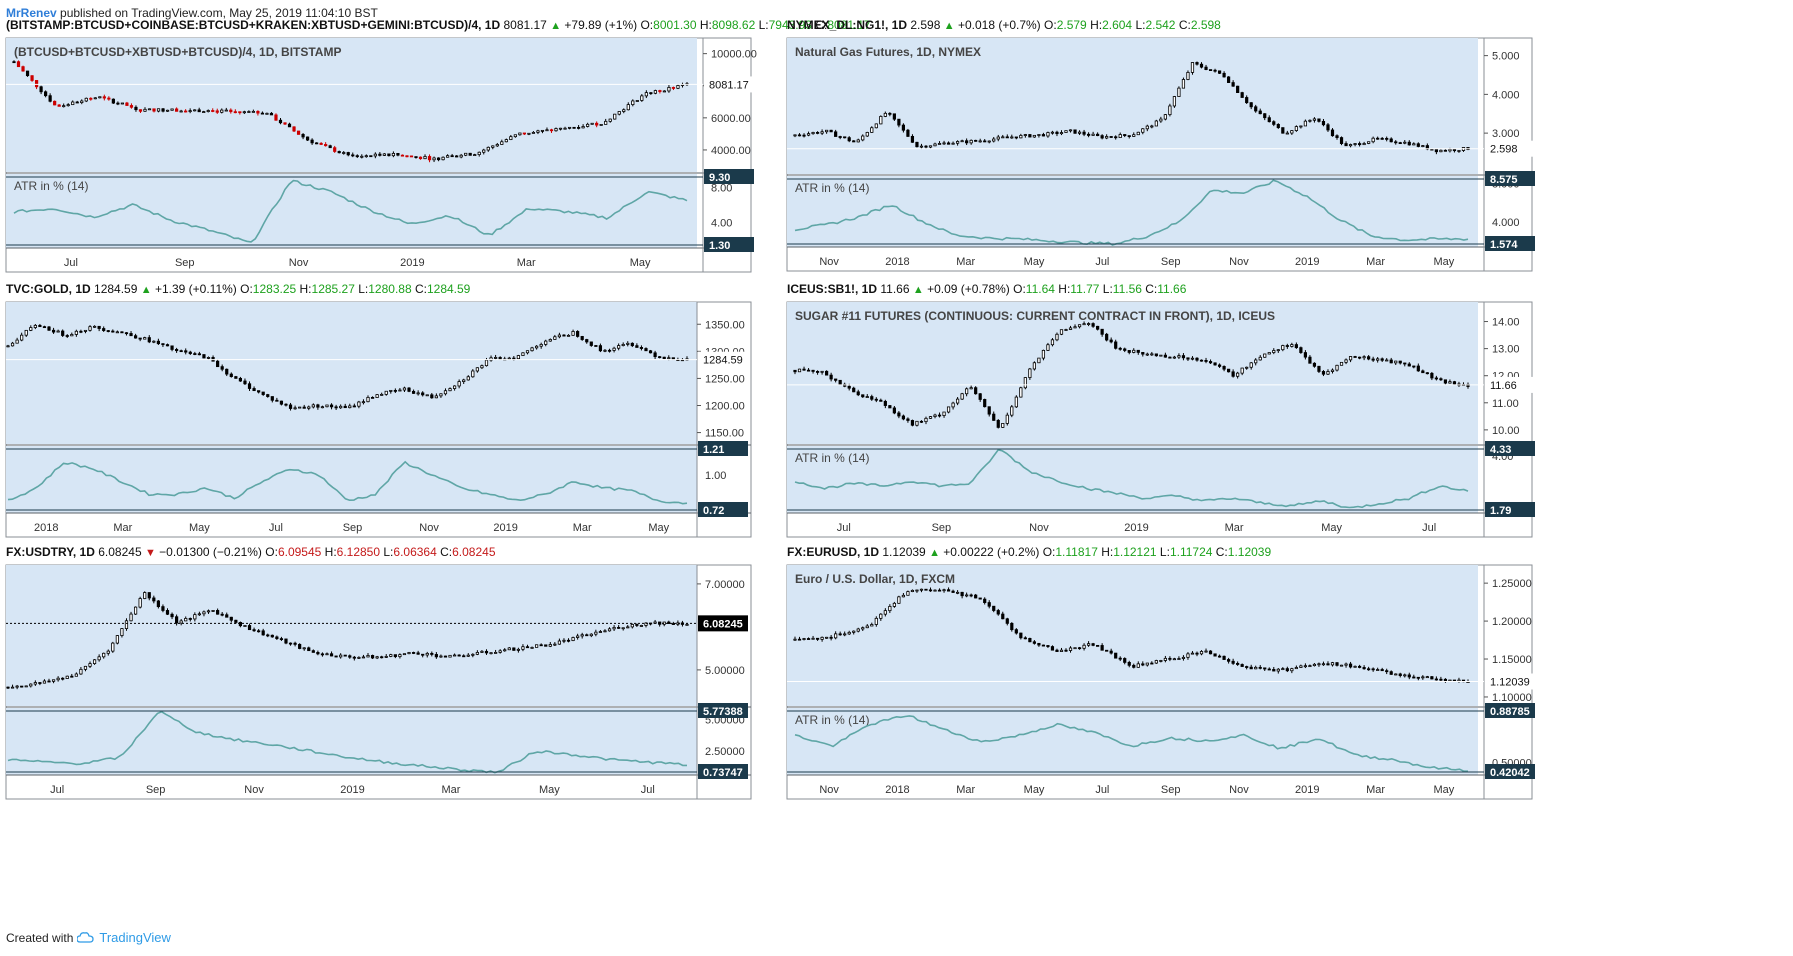 Image resolution: width=1793 pixels, height=956 pixels. What do you see at coordinates (1078, 552) in the screenshot?
I see `open-value: 1.11817` at bounding box center [1078, 552].